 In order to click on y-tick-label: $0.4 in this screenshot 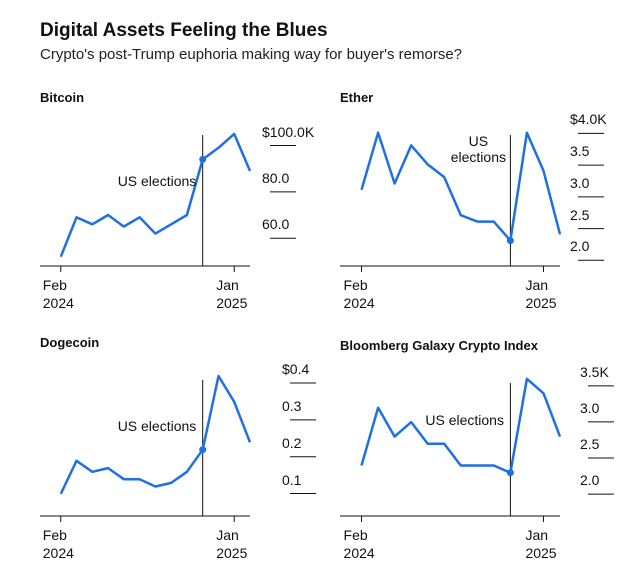, I will do `click(296, 369)`.